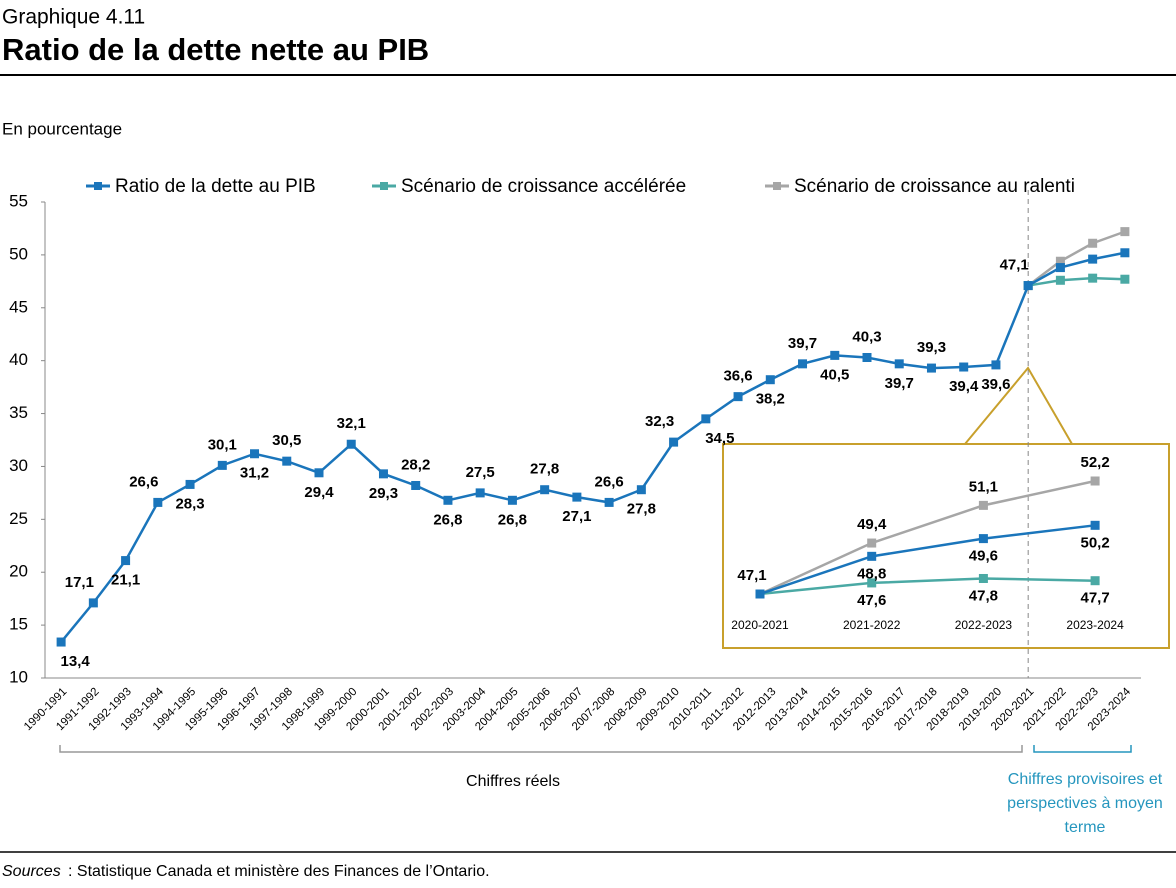 The height and width of the screenshot is (888, 1176). Describe the element at coordinates (543, 186) in the screenshot. I see `legend-label: Scénario de croissance accélérée` at that location.